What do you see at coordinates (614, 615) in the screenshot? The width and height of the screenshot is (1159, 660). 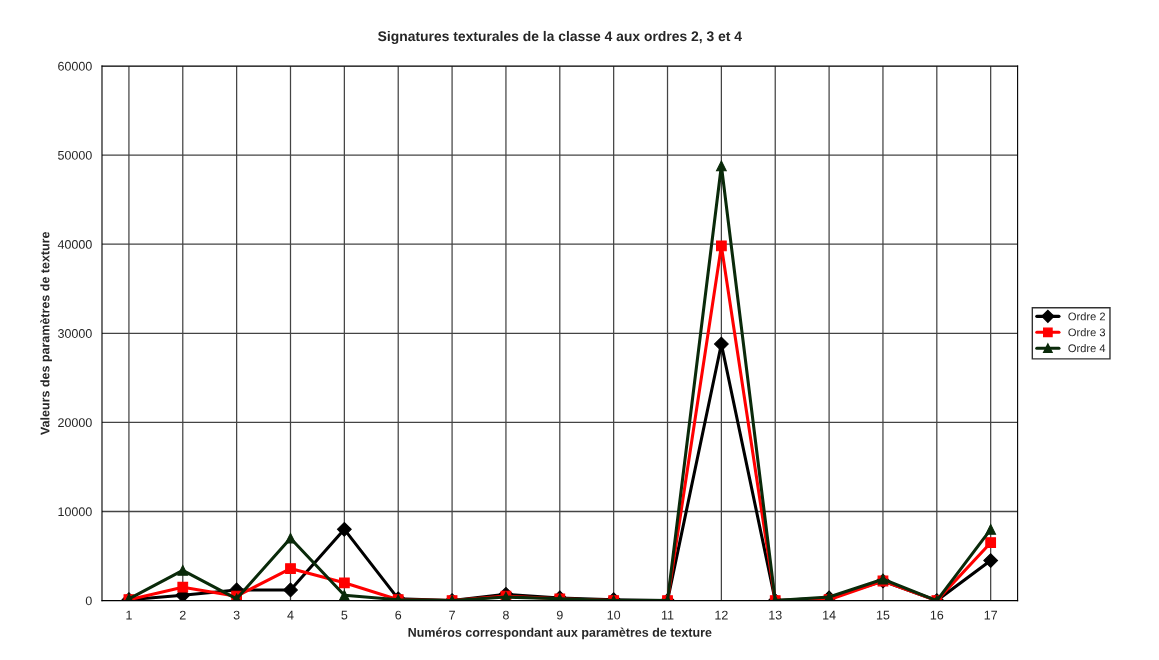 I see `x-tick-label: 10` at bounding box center [614, 615].